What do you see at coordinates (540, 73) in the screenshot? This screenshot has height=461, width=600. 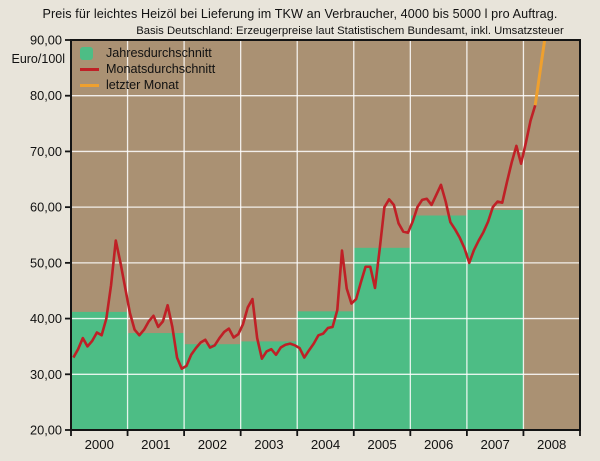 I see `last-month-line` at bounding box center [540, 73].